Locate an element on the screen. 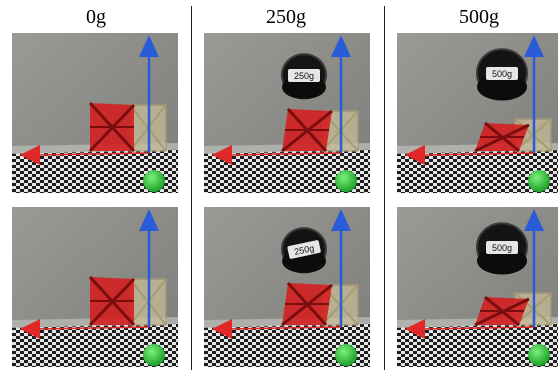 Image resolution: width=558 pixels, height=375 pixels. col-label-0: 0g is located at coordinates (96, 17).